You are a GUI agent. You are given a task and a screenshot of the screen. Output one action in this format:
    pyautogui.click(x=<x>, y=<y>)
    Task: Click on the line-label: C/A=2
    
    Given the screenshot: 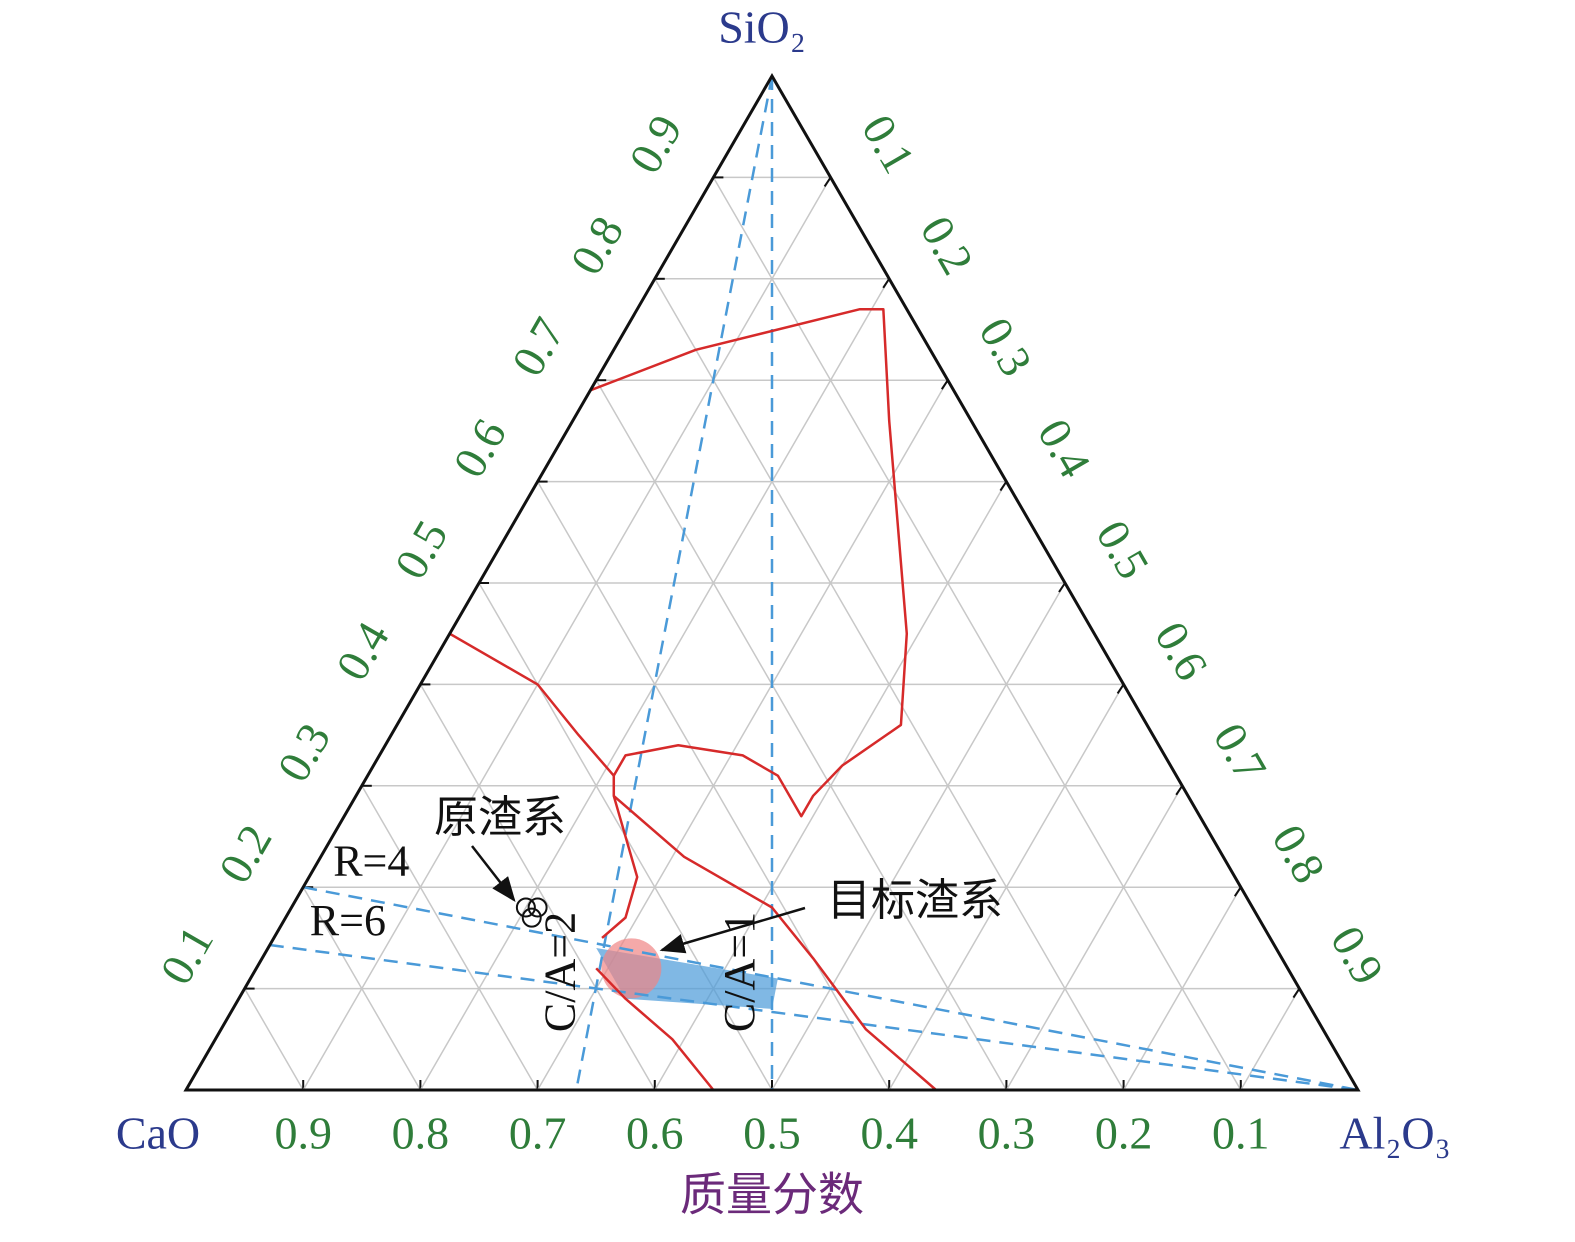 What is the action you would take?
    pyautogui.click(x=559, y=972)
    